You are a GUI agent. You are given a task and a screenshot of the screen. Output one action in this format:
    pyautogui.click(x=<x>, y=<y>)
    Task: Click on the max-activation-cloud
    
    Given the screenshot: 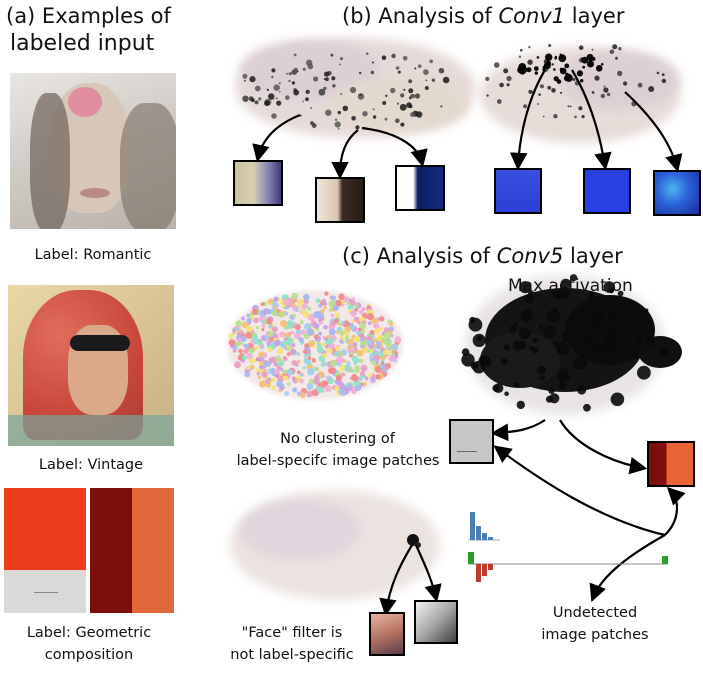 What is the action you would take?
    pyautogui.click(x=571, y=344)
    